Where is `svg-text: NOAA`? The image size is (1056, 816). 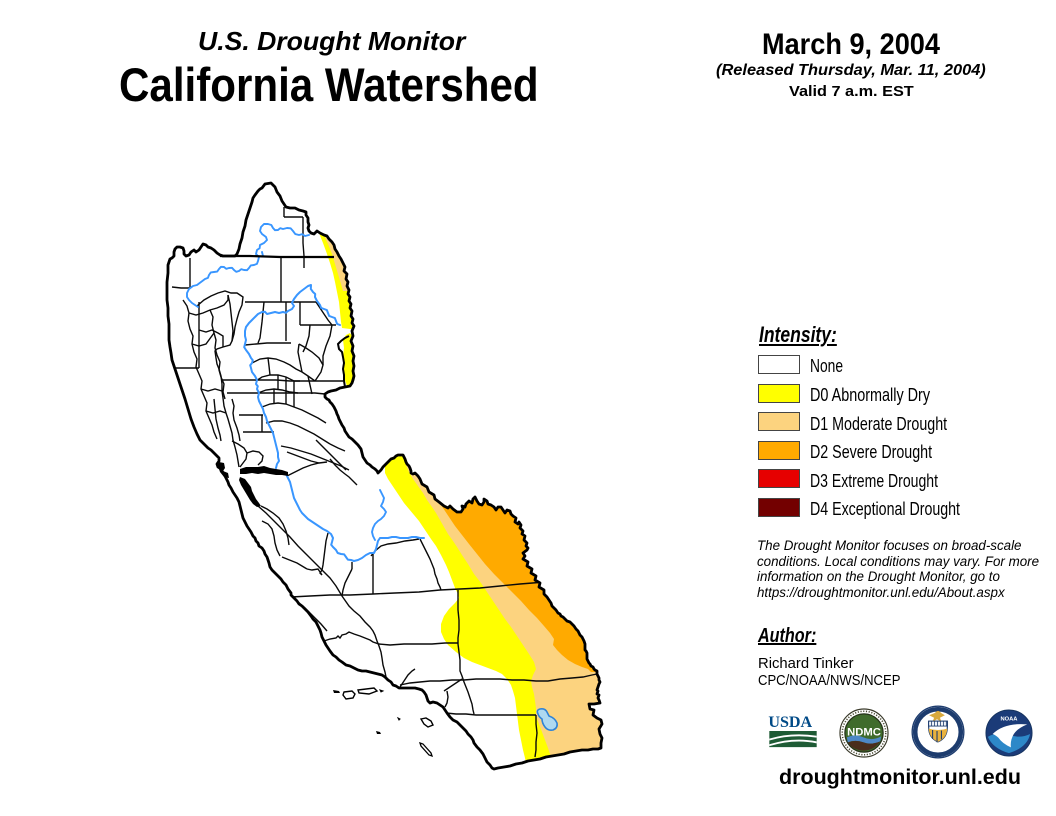
svg-text: NOAA is located at coordinates (1009, 720).